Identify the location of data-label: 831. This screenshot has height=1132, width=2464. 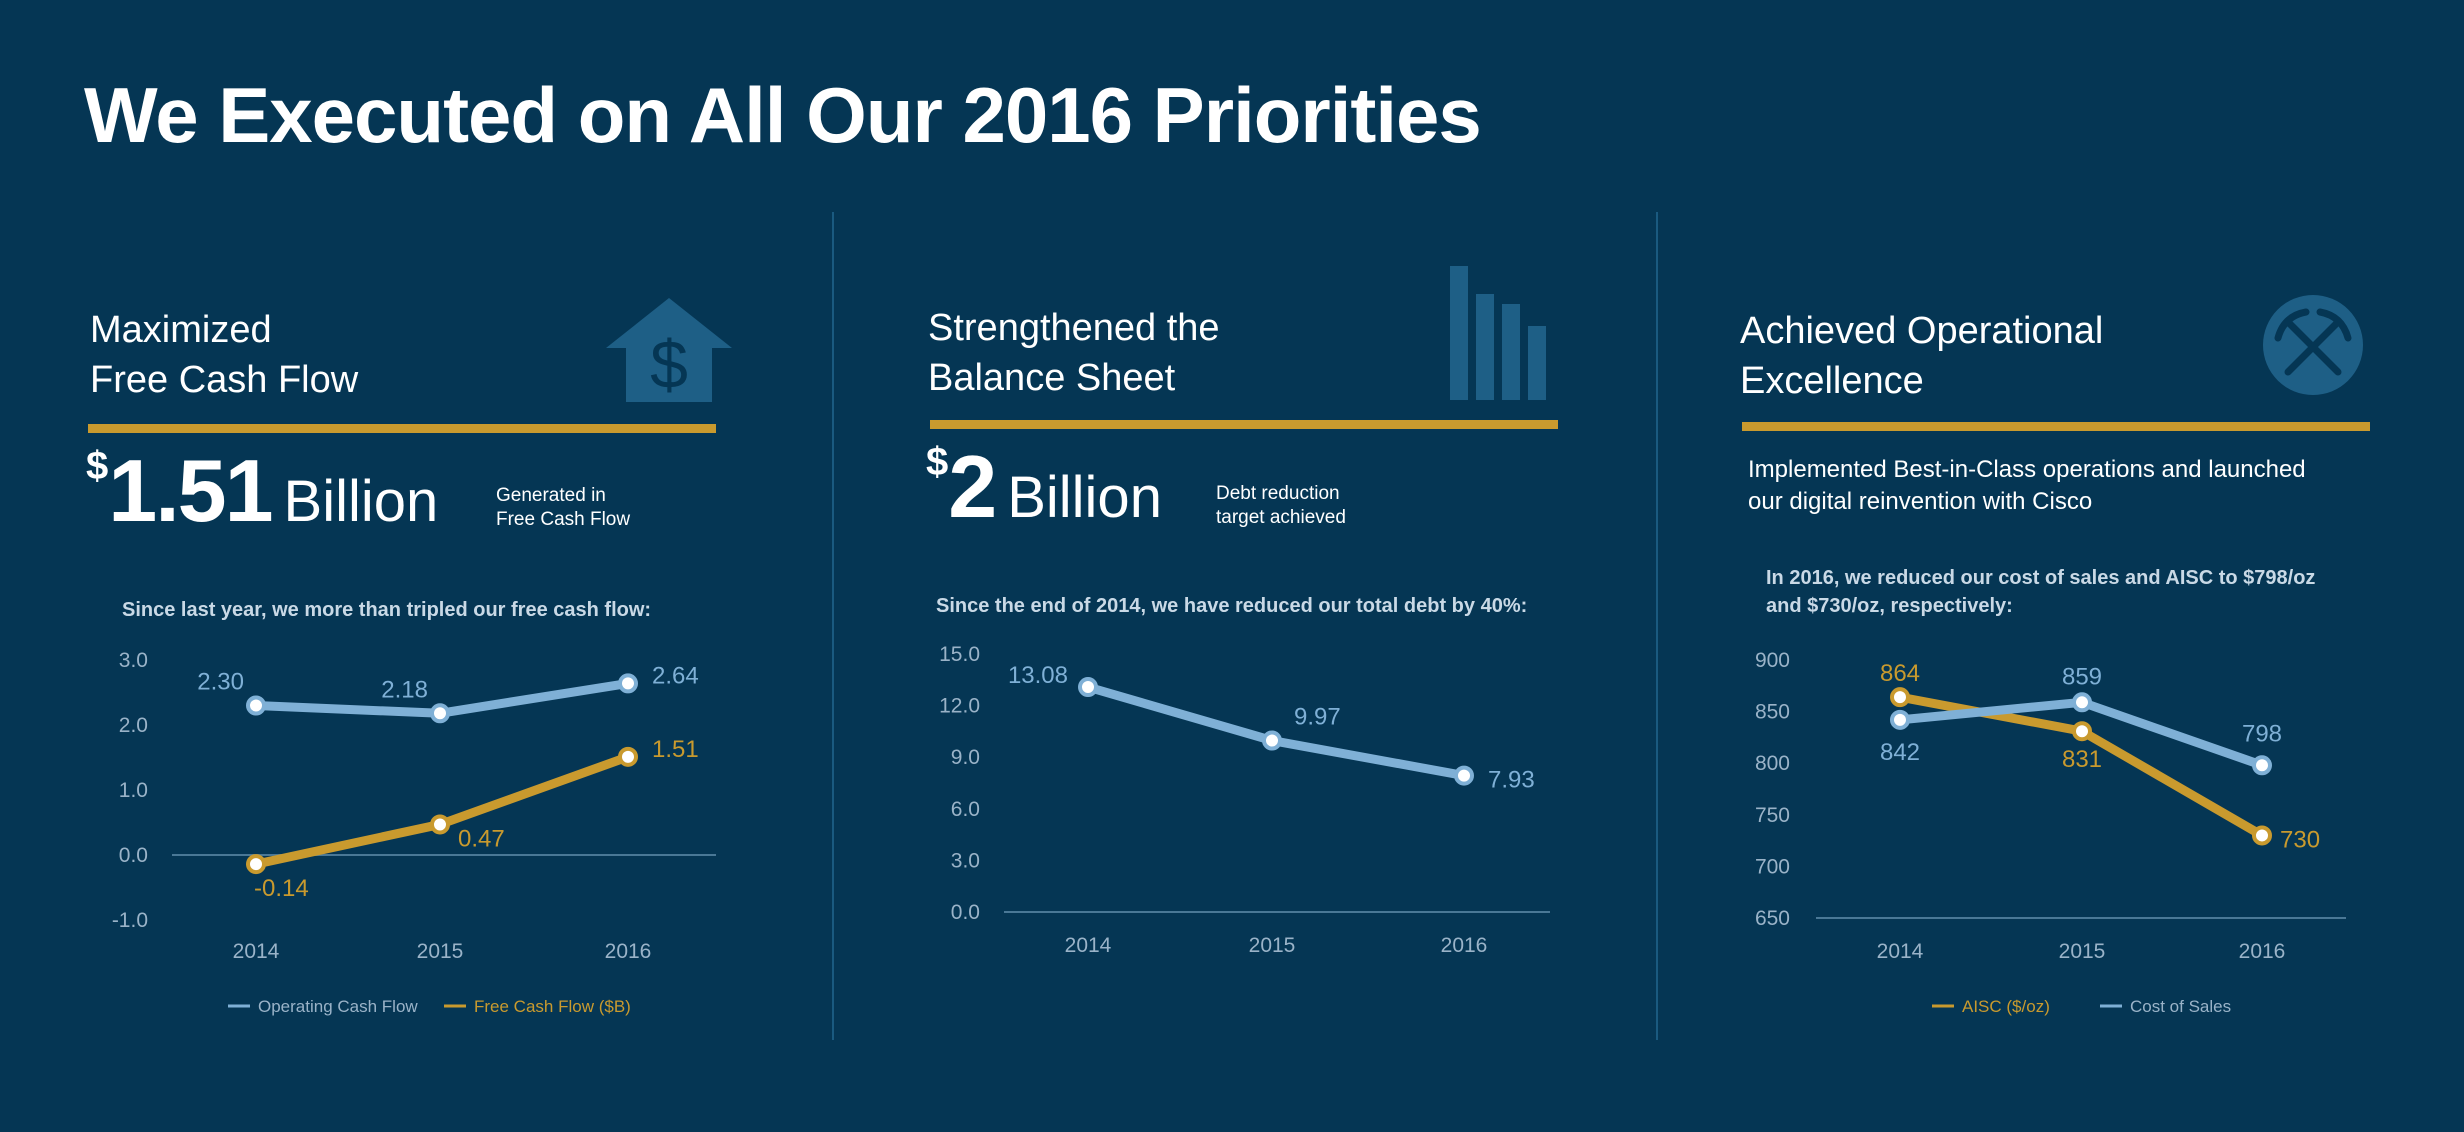
(2082, 759).